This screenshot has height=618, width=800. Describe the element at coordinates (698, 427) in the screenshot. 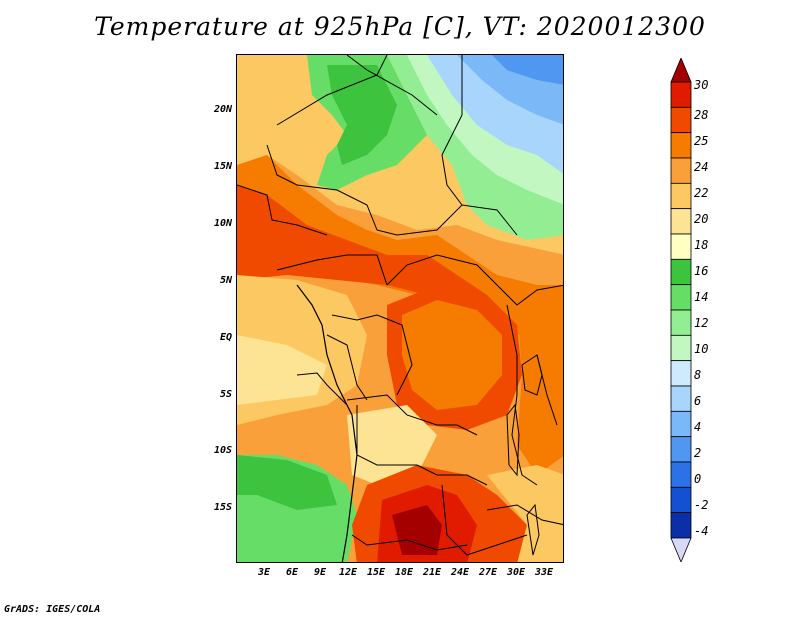

I see `colorbar-label-4: 4` at that location.